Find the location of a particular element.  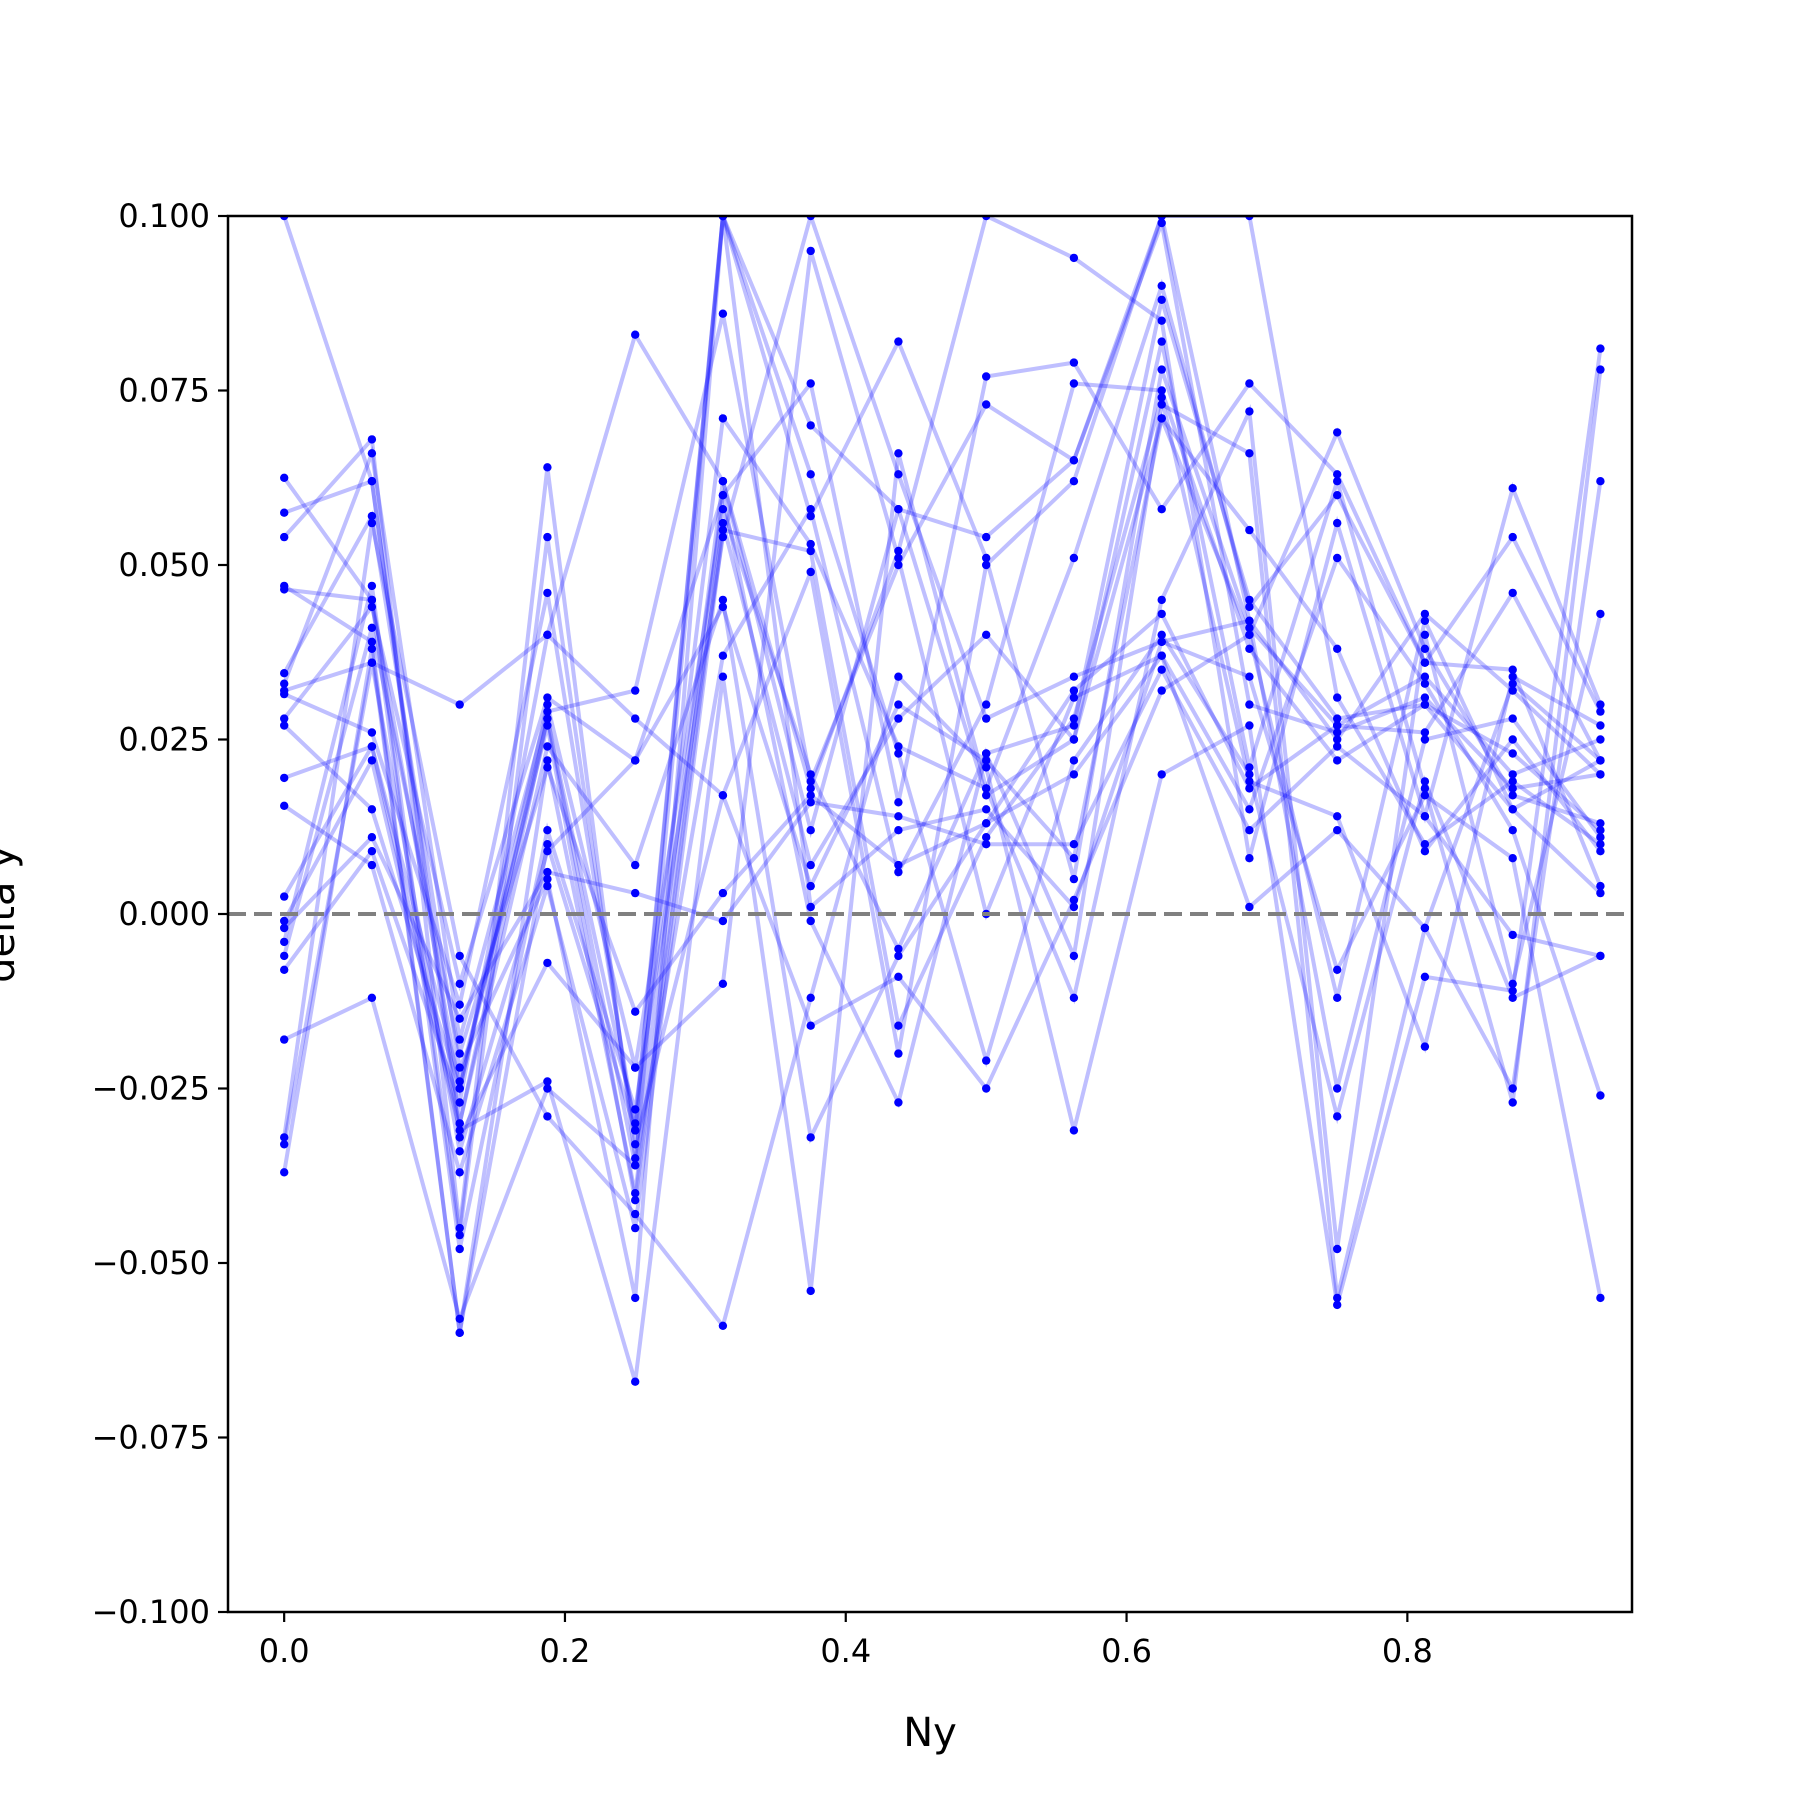

y-axis-label: delta y is located at coordinates (12, 914).